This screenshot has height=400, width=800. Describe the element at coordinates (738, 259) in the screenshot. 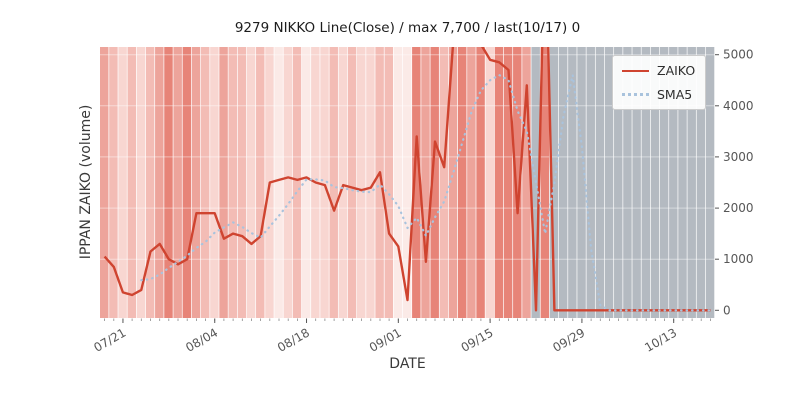

I see `svg-text: 1000` at that location.